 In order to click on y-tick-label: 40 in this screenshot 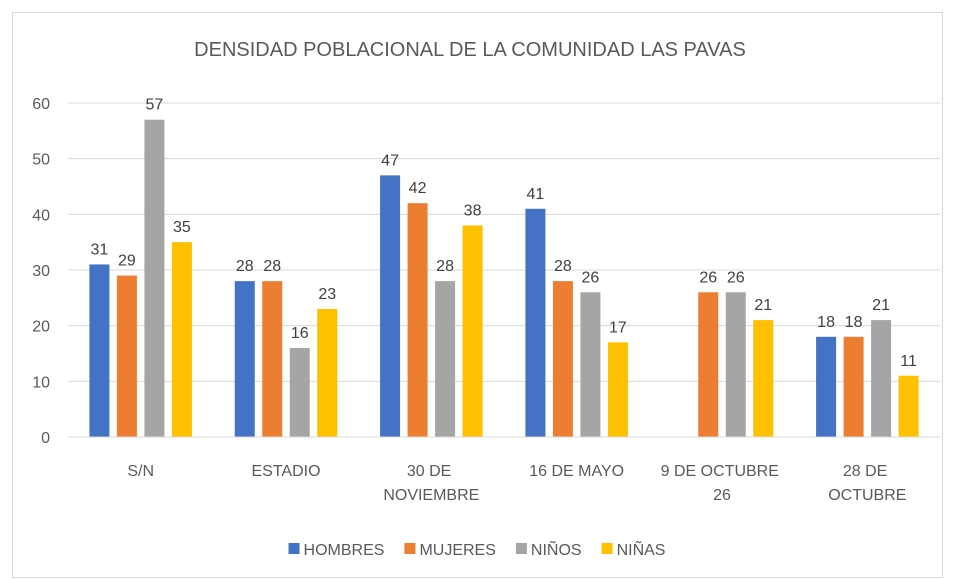, I will do `click(41, 215)`.